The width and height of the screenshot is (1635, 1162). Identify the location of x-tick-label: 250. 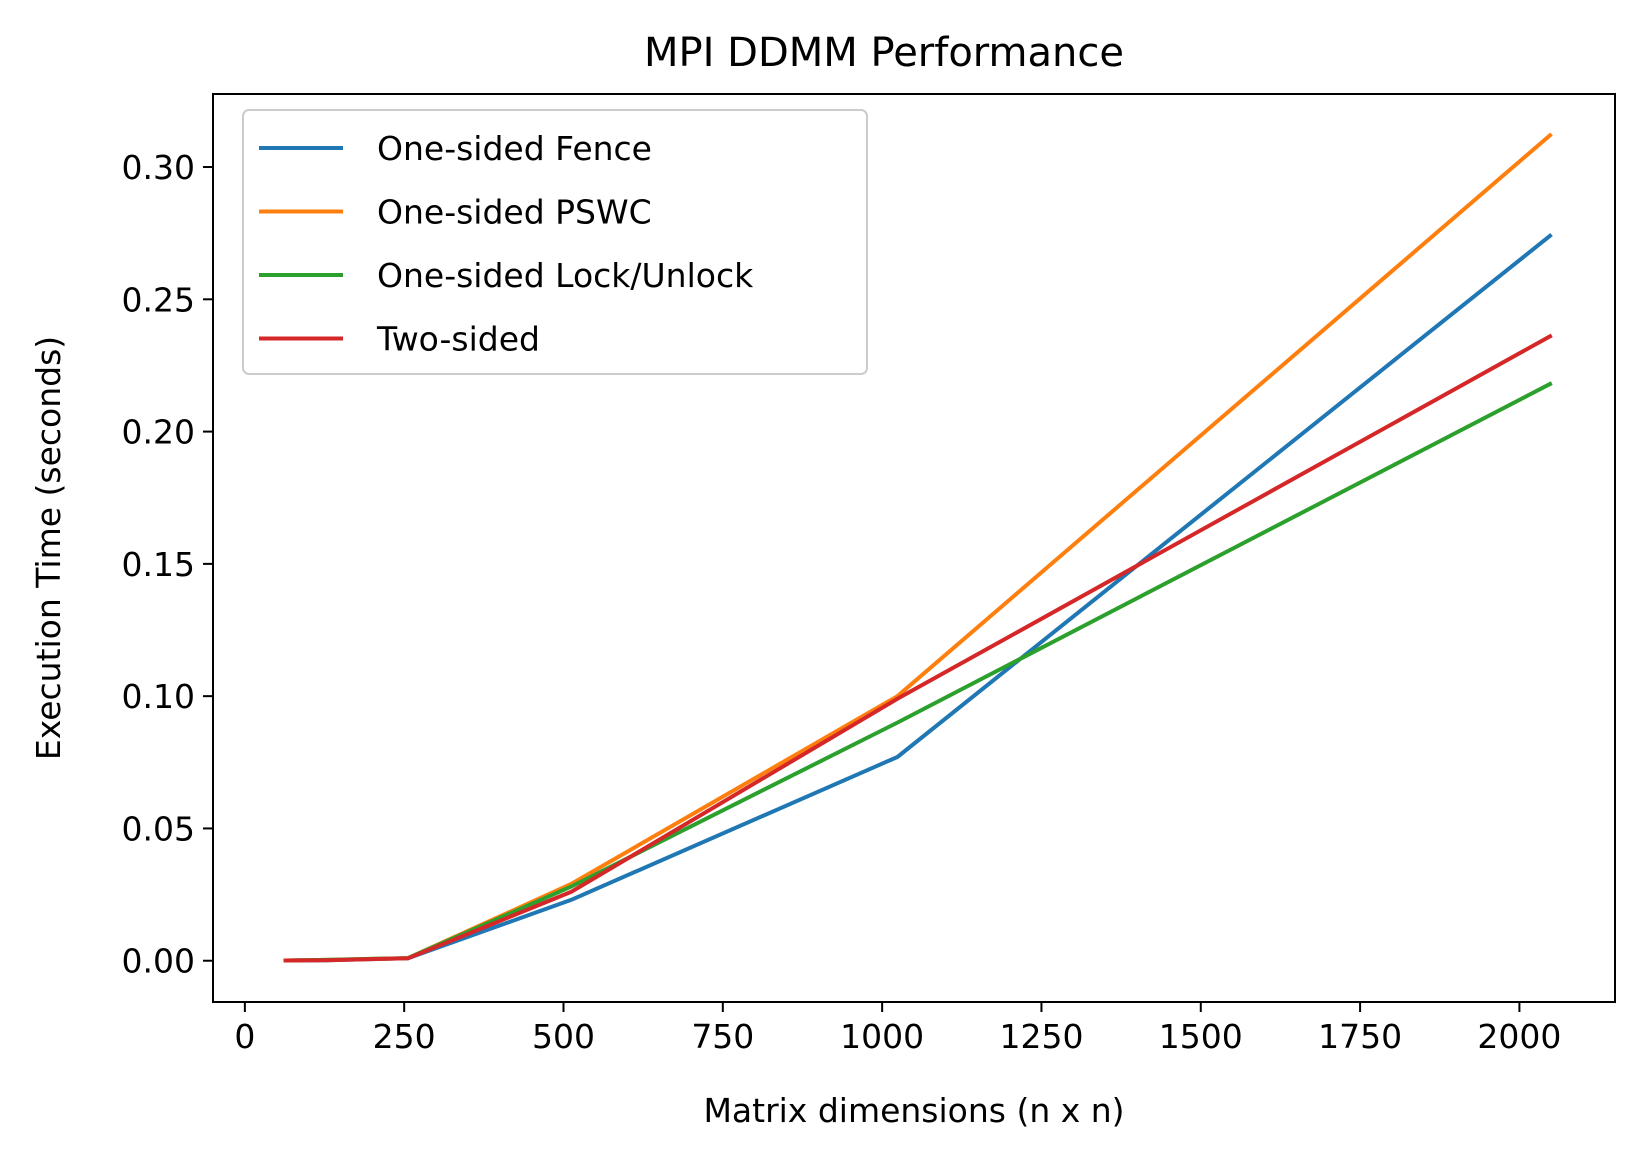
(404, 1036).